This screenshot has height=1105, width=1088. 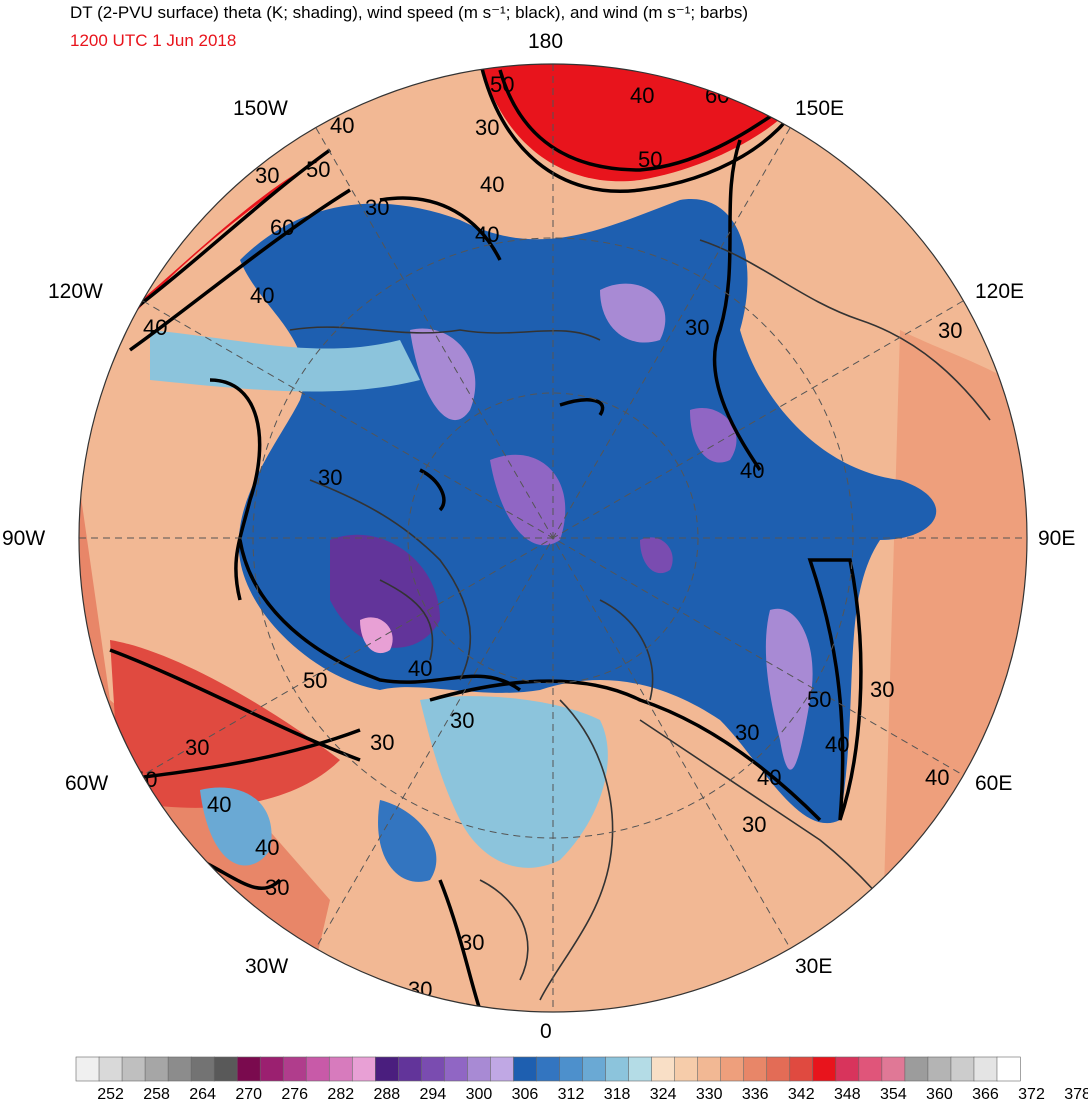 What do you see at coordinates (525, 1094) in the screenshot?
I see `colorbar-tick-label: 306` at bounding box center [525, 1094].